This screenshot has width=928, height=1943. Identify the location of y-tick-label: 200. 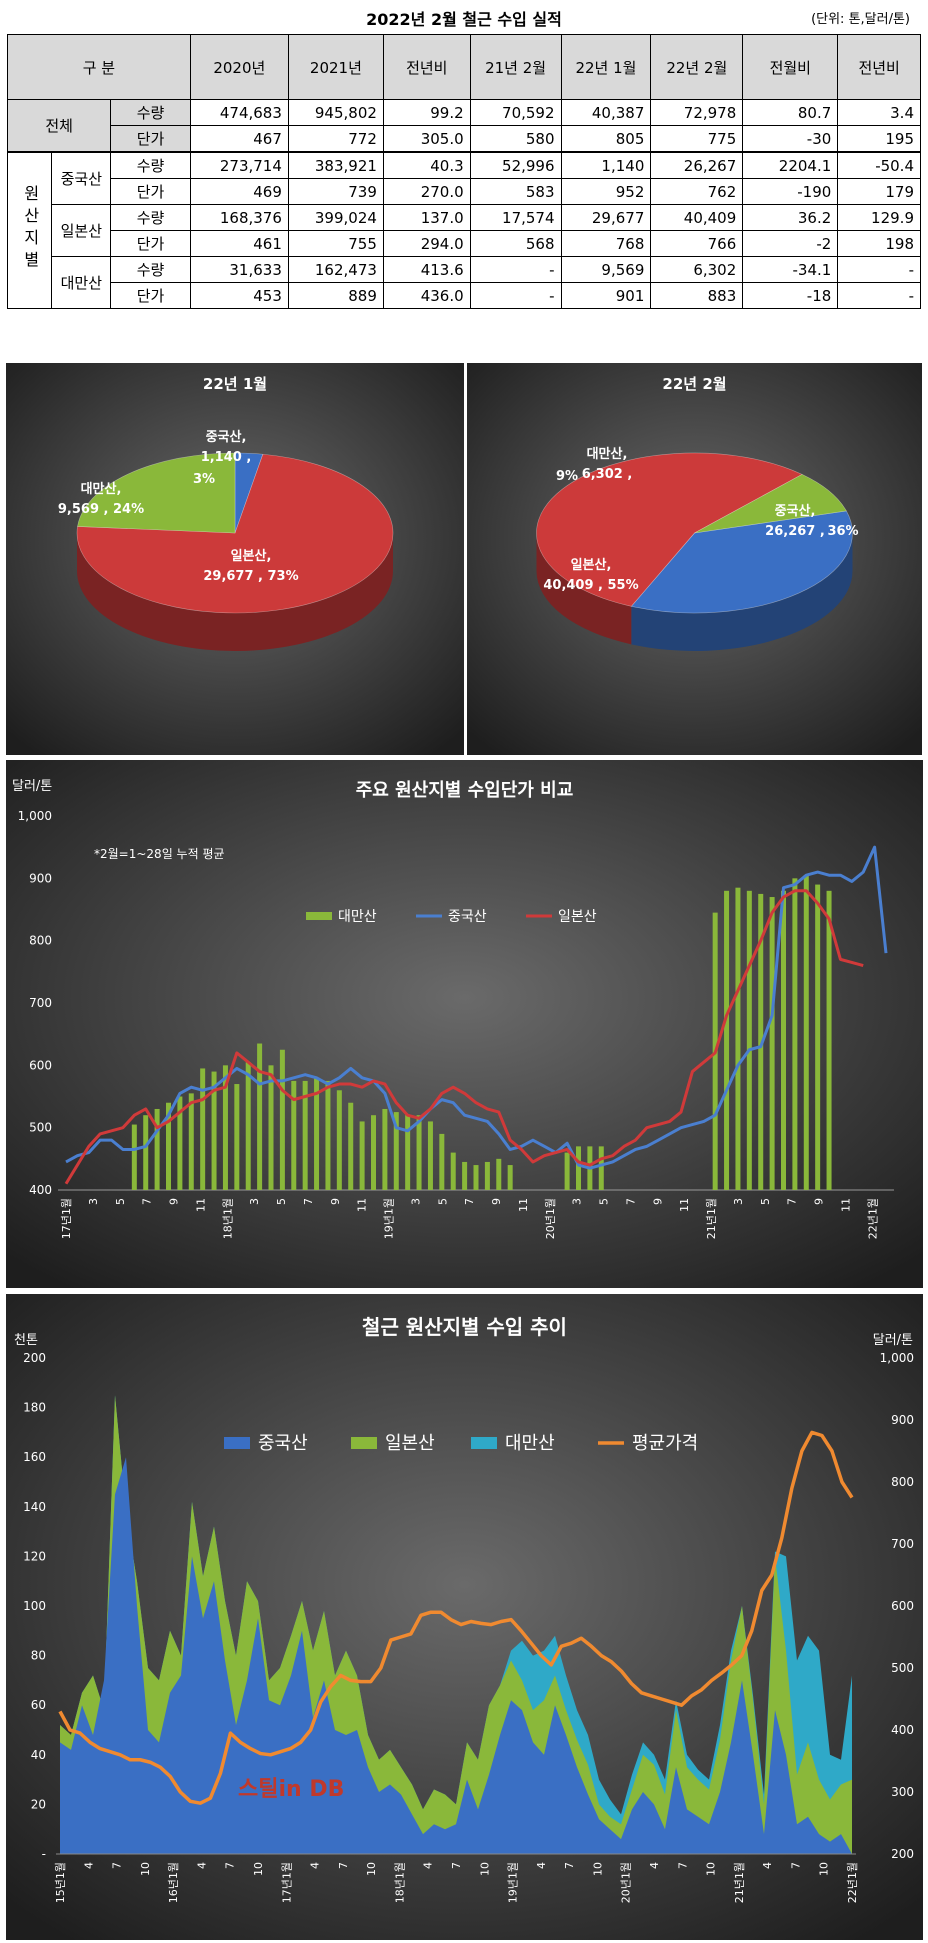
(34, 1358).